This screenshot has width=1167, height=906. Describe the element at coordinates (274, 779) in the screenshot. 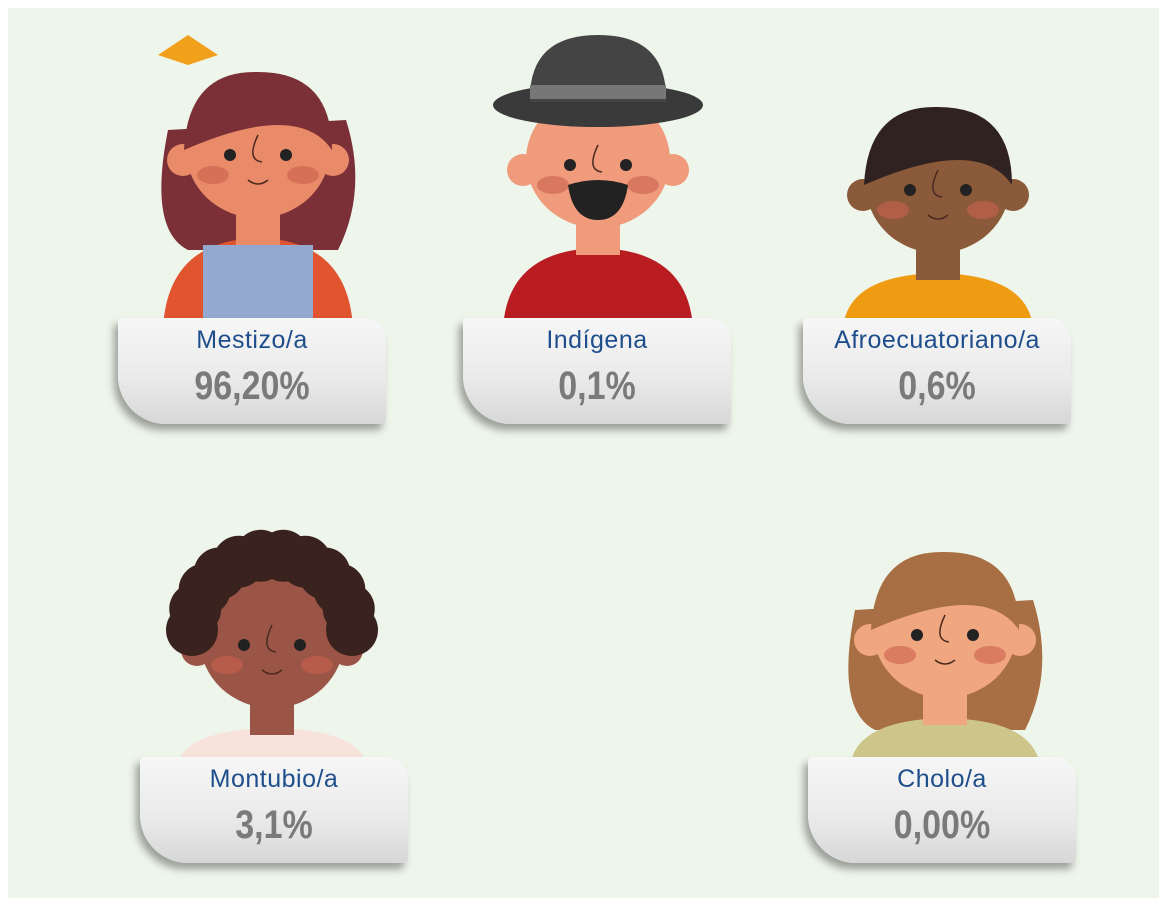

I see `card-label: Montubio/a` at that location.